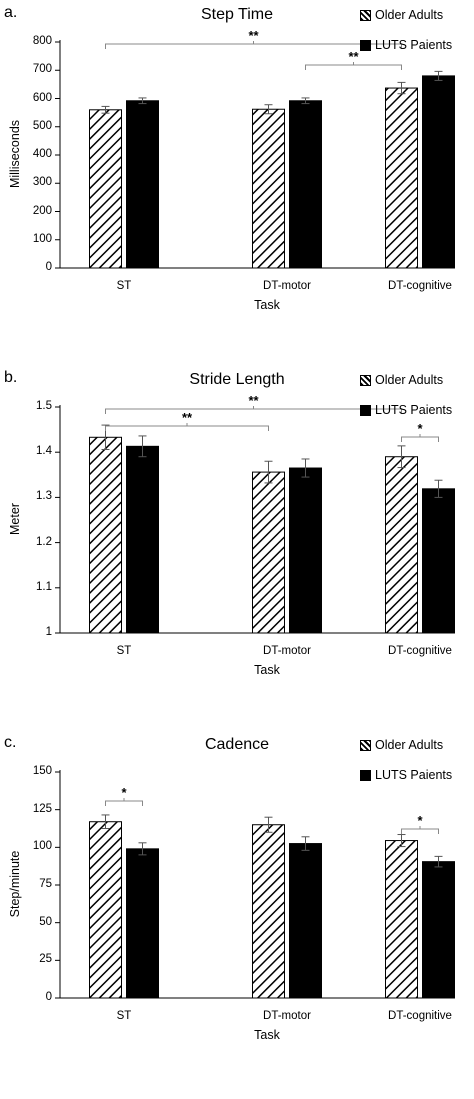 This screenshot has width=474, height=1099. Describe the element at coordinates (42, 210) in the screenshot. I see `y-tick-label: 200` at that location.